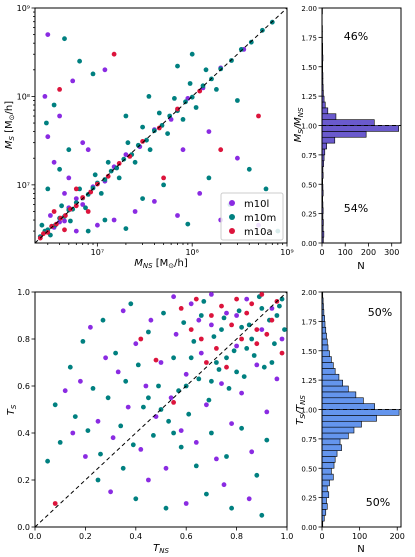 This screenshot has width=415, height=557. What do you see at coordinates (135, 536) in the screenshot?
I see `x-tick-label: 0.4` at bounding box center [135, 536].